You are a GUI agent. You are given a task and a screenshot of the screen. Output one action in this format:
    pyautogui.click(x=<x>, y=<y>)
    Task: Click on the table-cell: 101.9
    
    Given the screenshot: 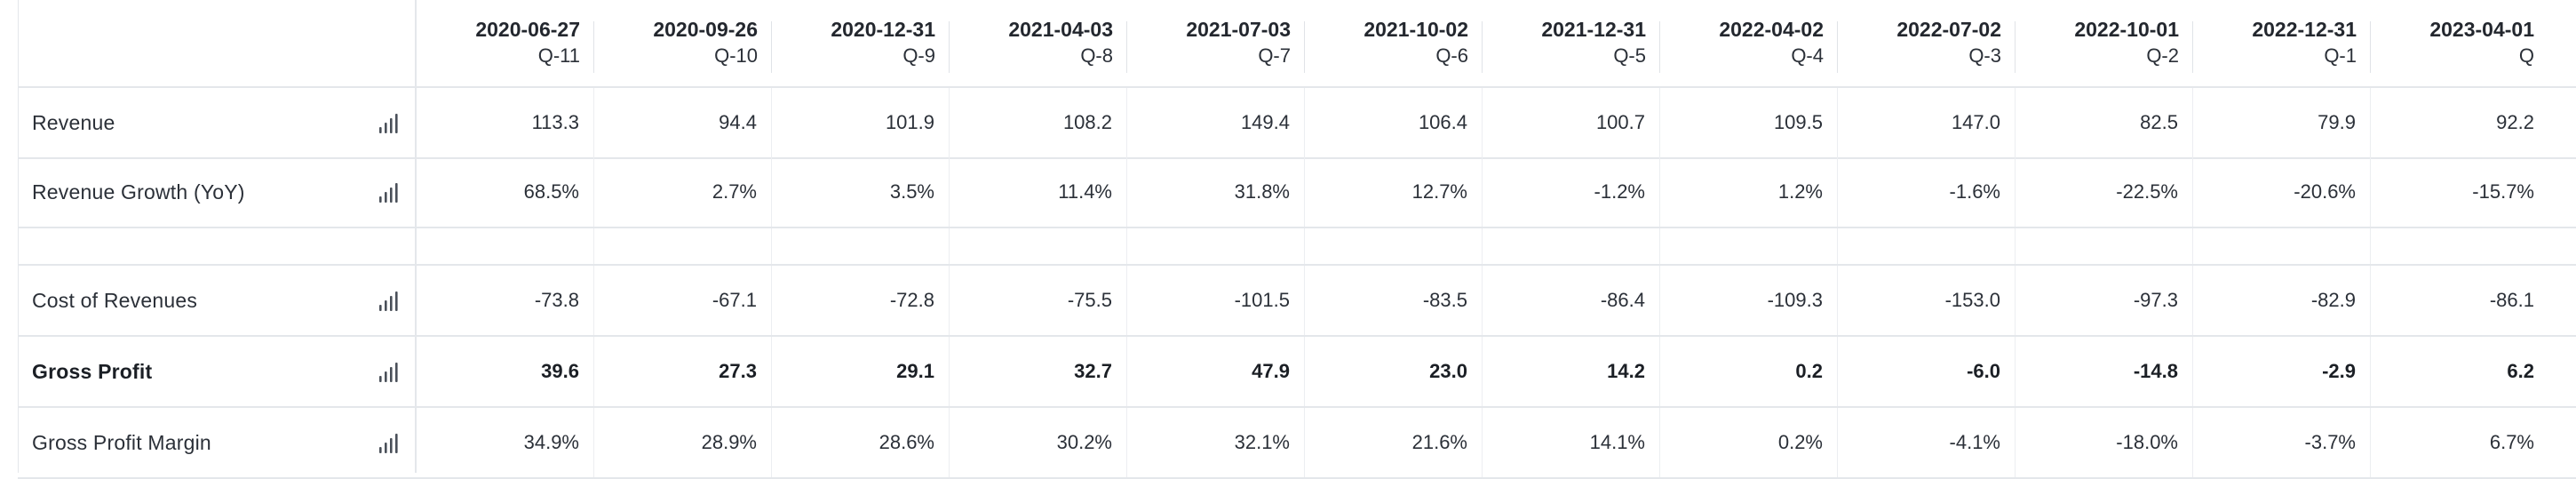 What is the action you would take?
    pyautogui.click(x=861, y=122)
    